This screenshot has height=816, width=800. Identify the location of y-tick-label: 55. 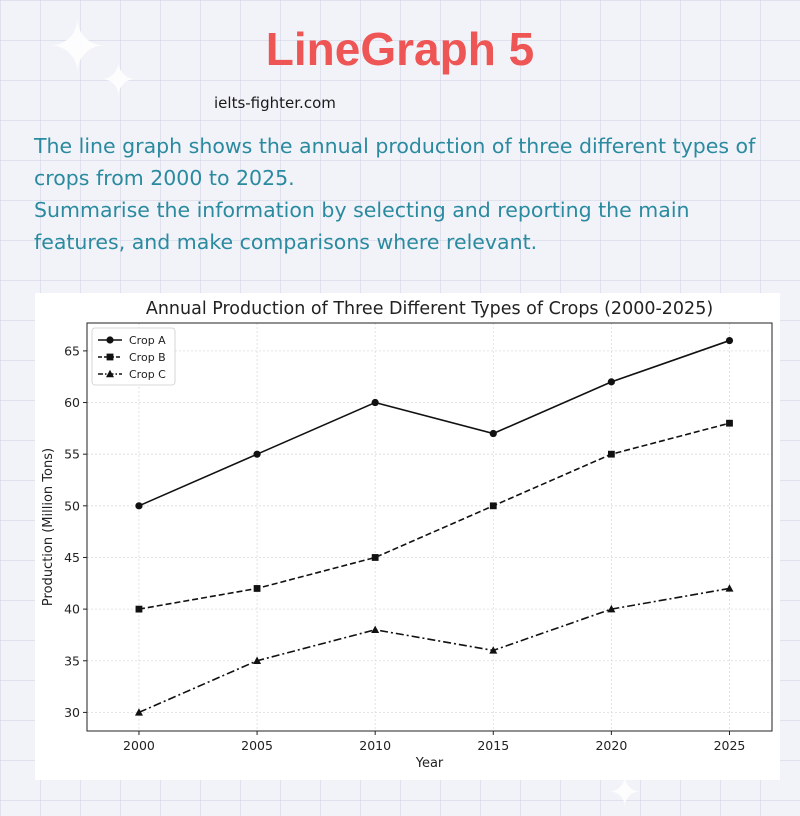
(72, 454).